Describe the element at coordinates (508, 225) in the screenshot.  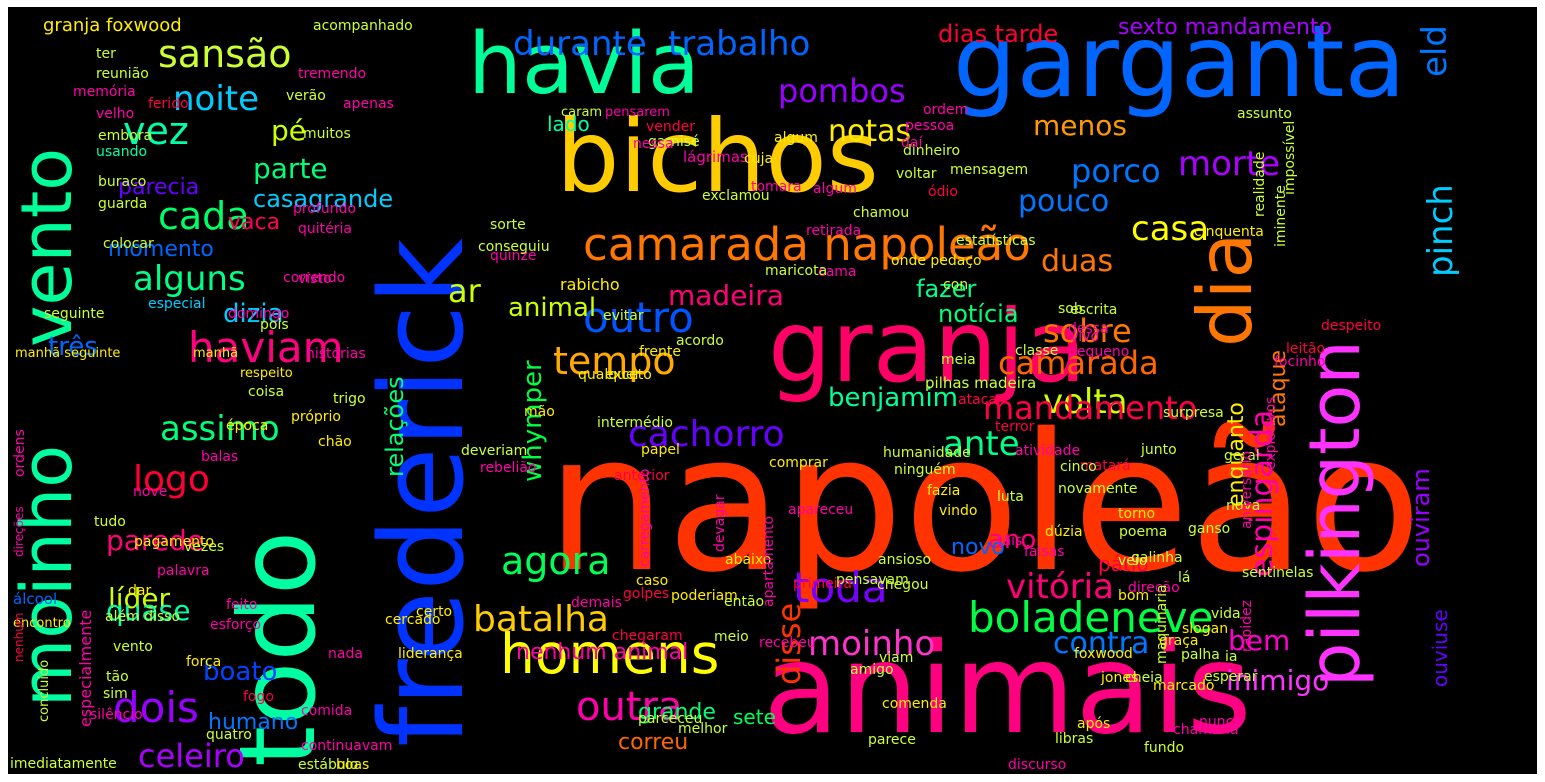
I see `cloud-word: sorte` at that location.